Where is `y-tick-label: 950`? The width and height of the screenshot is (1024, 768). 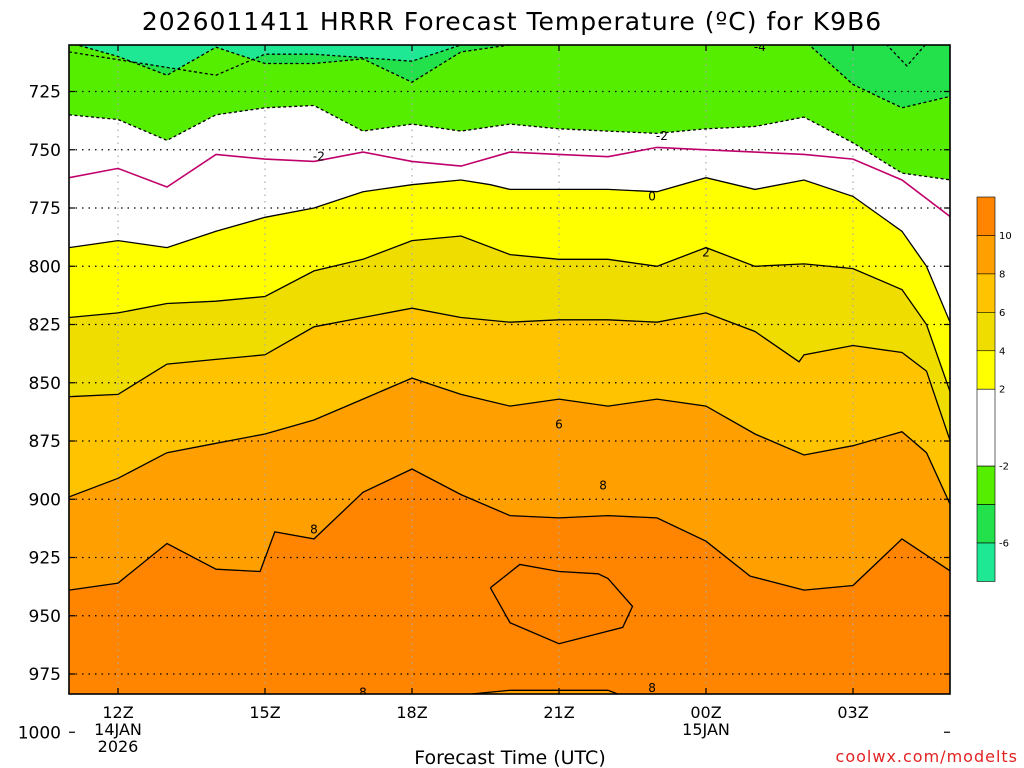 y-tick-label: 950 is located at coordinates (45, 617).